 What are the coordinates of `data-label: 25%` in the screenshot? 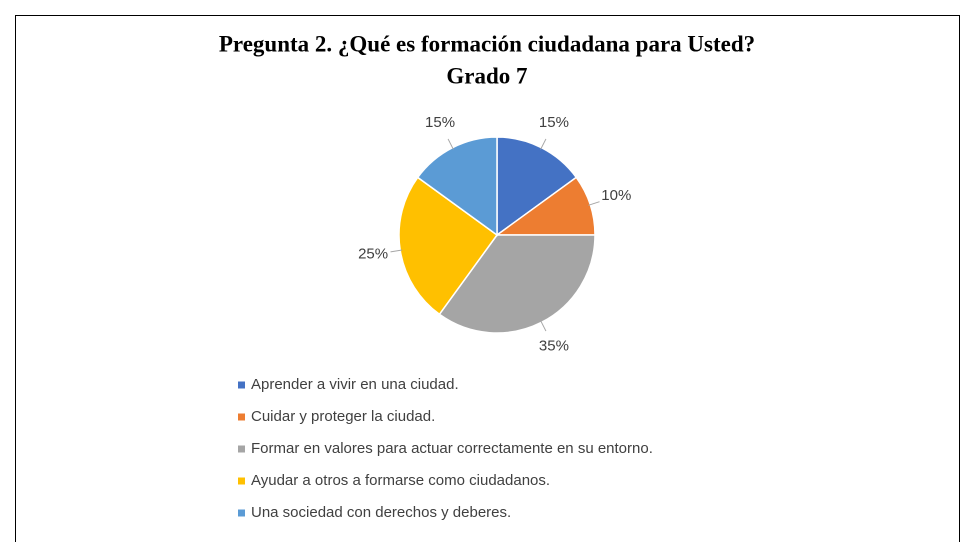 It's located at (373, 254).